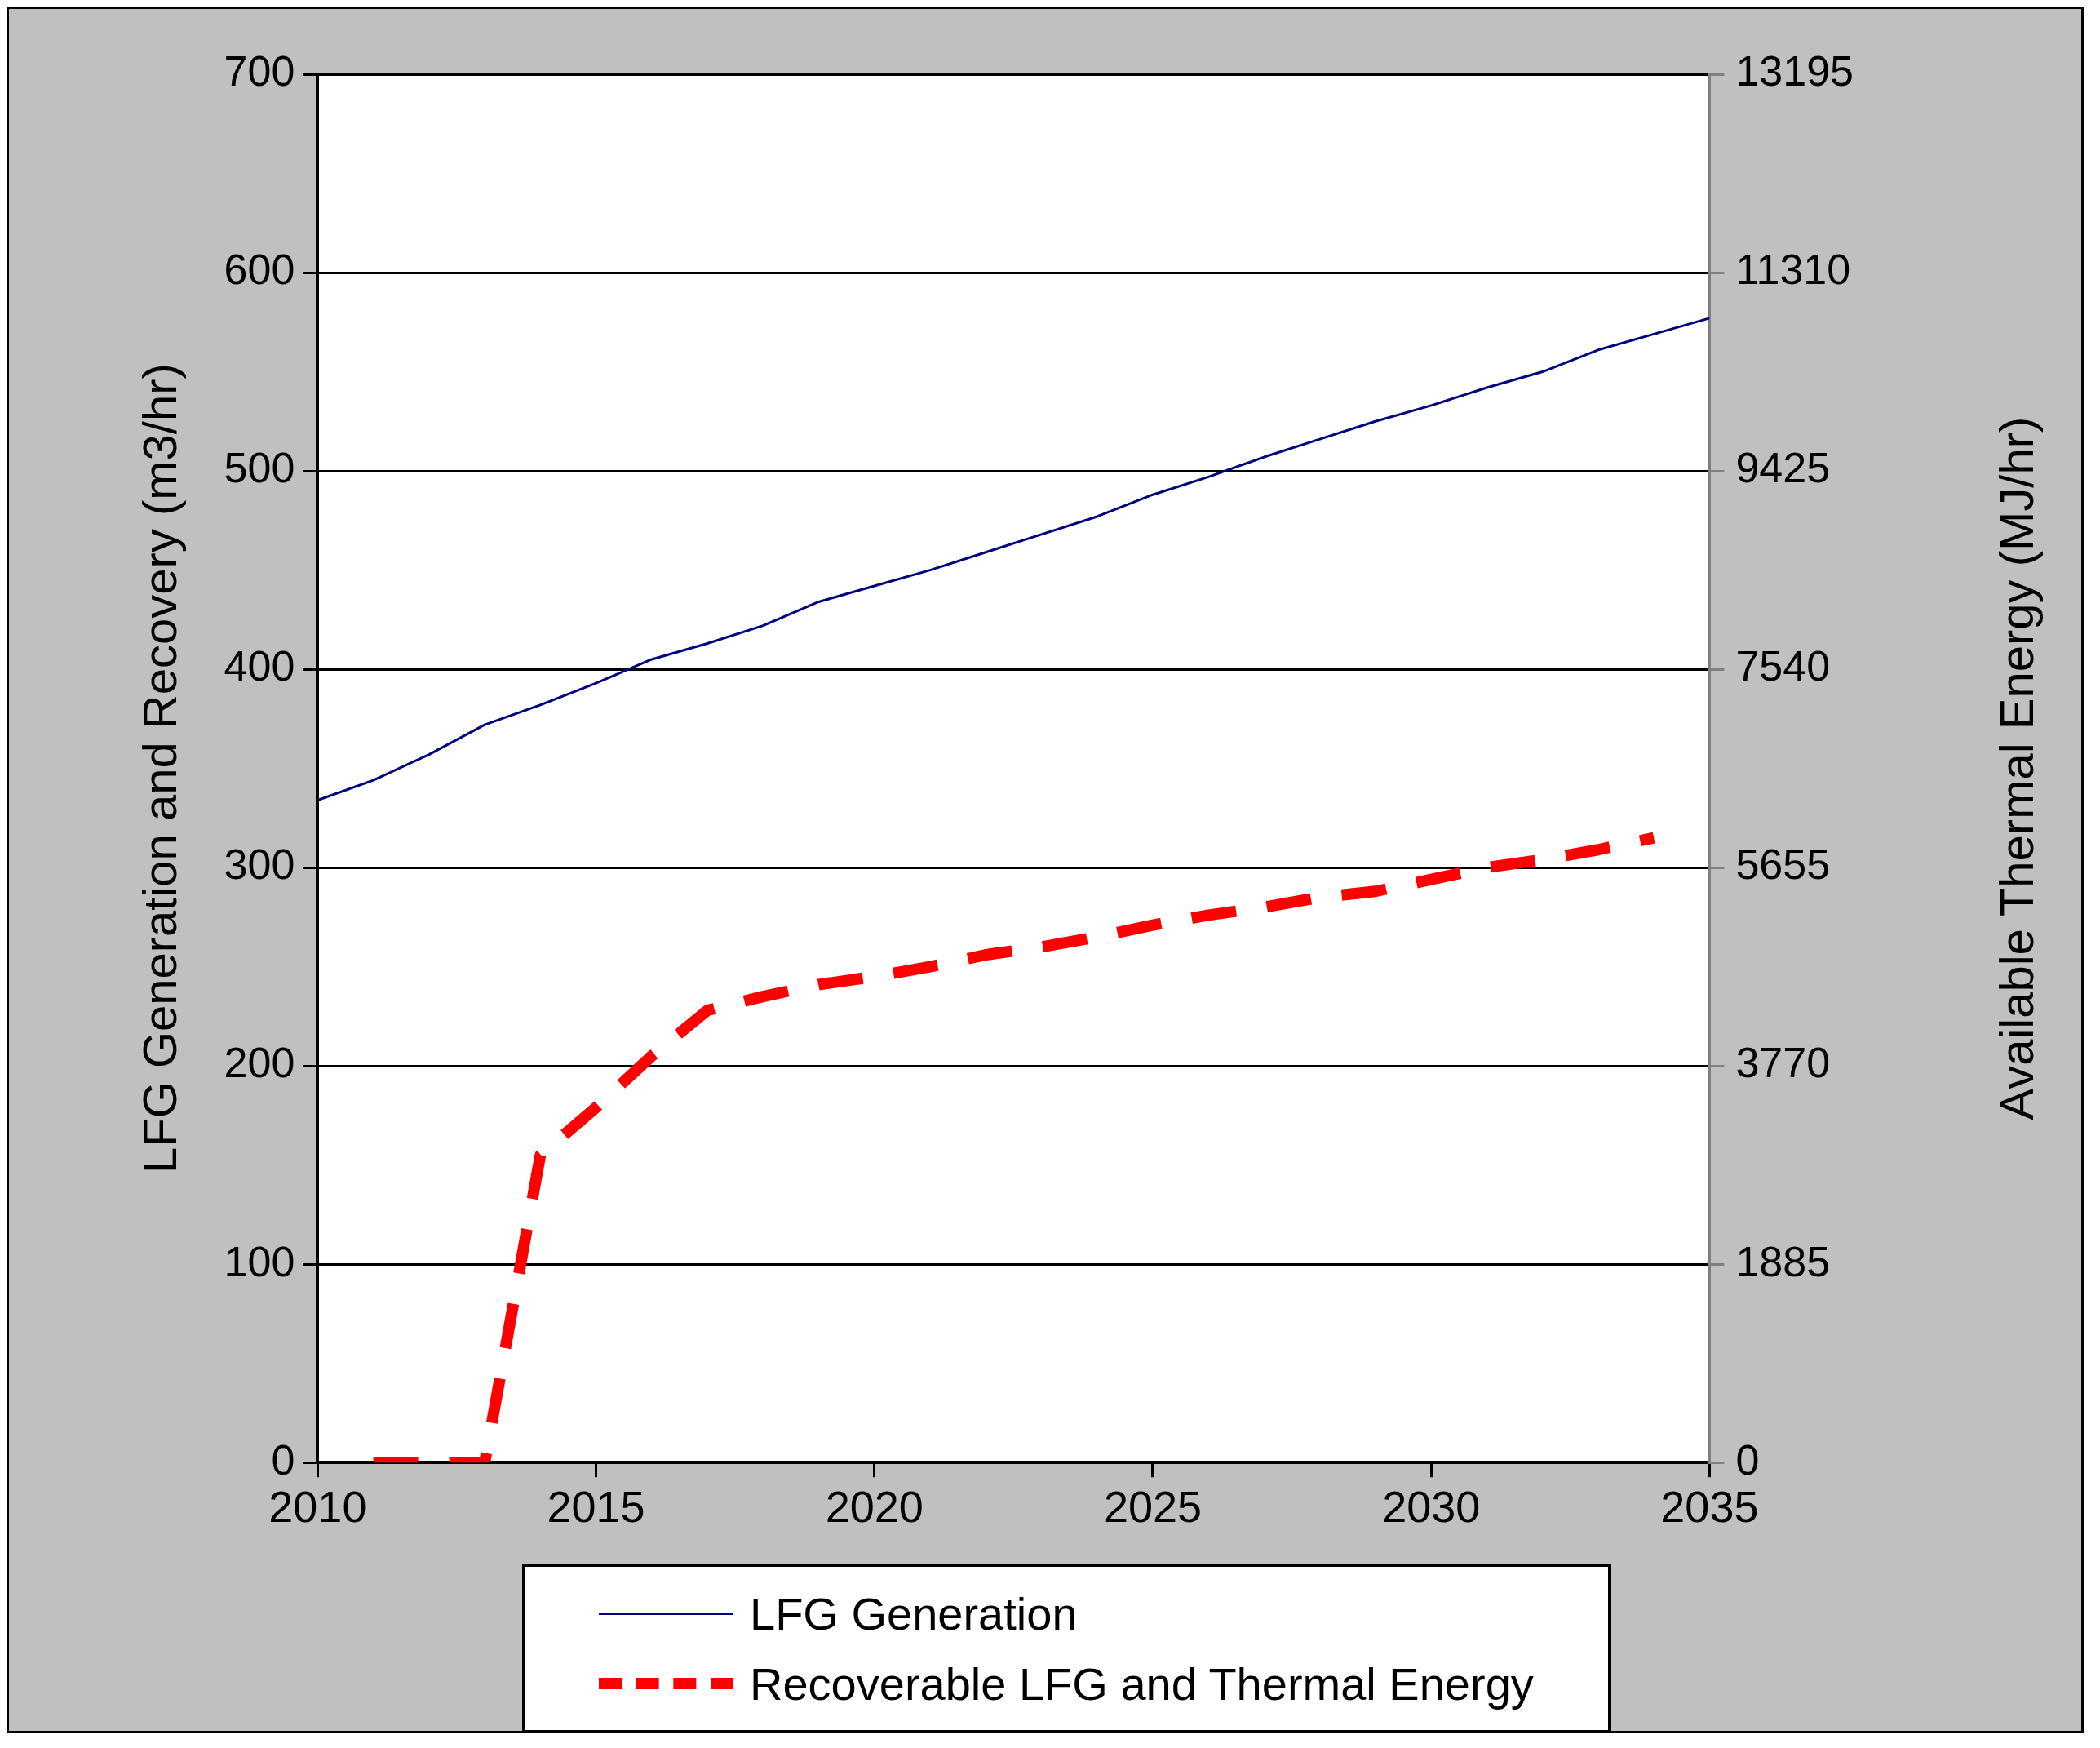 The width and height of the screenshot is (2100, 1748). What do you see at coordinates (260, 1261) in the screenshot?
I see `y-tick-label: 100` at bounding box center [260, 1261].